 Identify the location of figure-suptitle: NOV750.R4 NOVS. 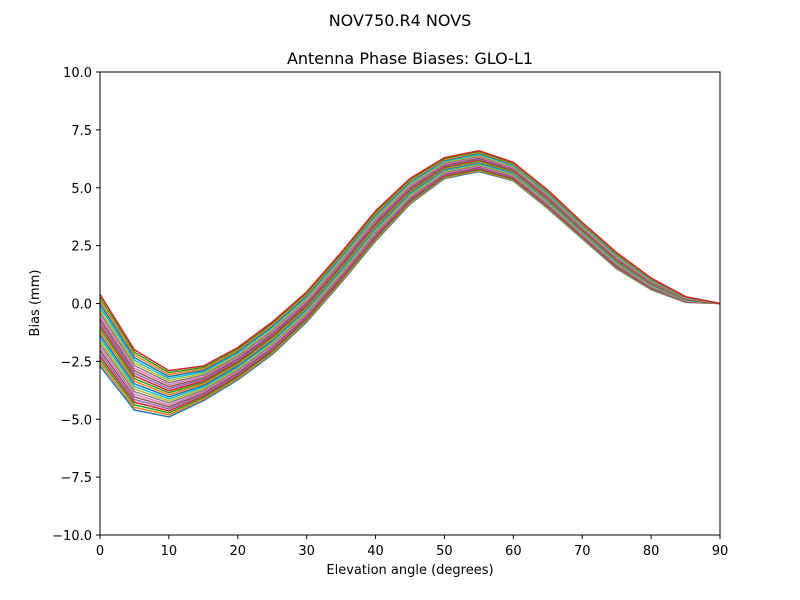
(400, 20).